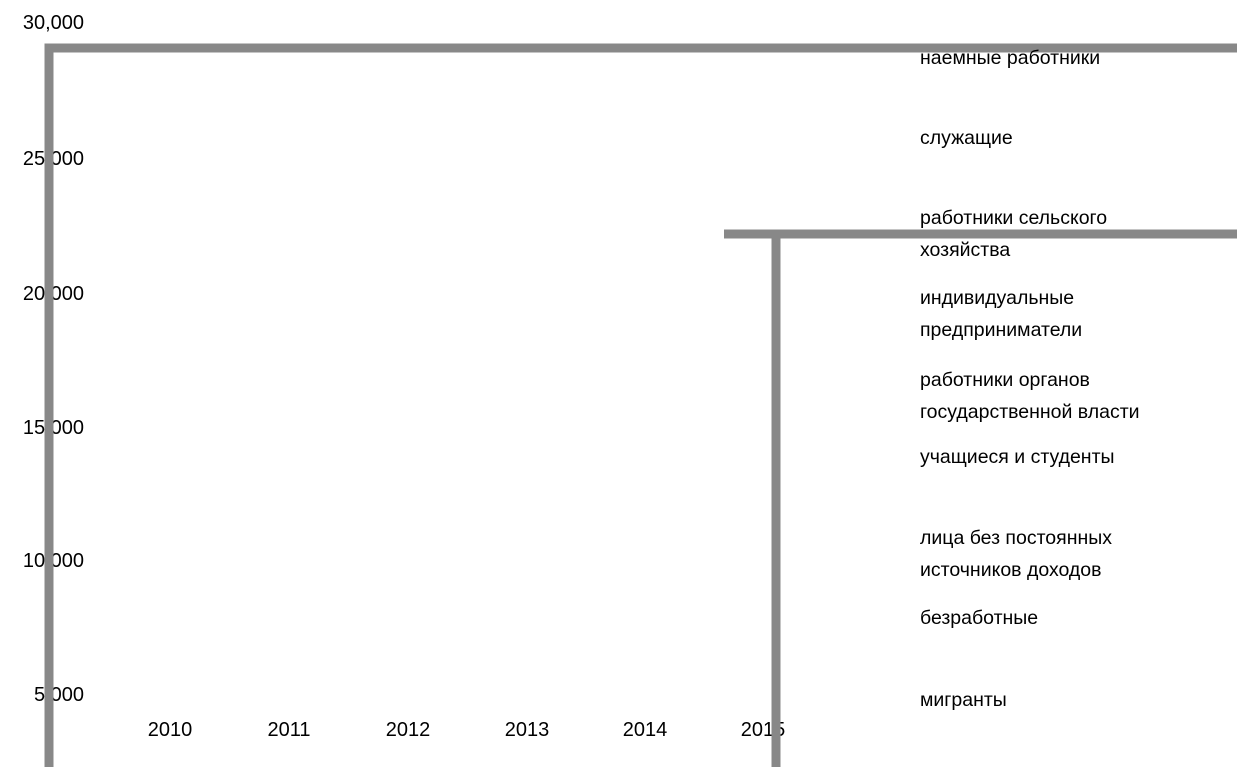 This screenshot has width=1237, height=767. What do you see at coordinates (979, 618) in the screenshot?
I see `legend-label: безработные` at bounding box center [979, 618].